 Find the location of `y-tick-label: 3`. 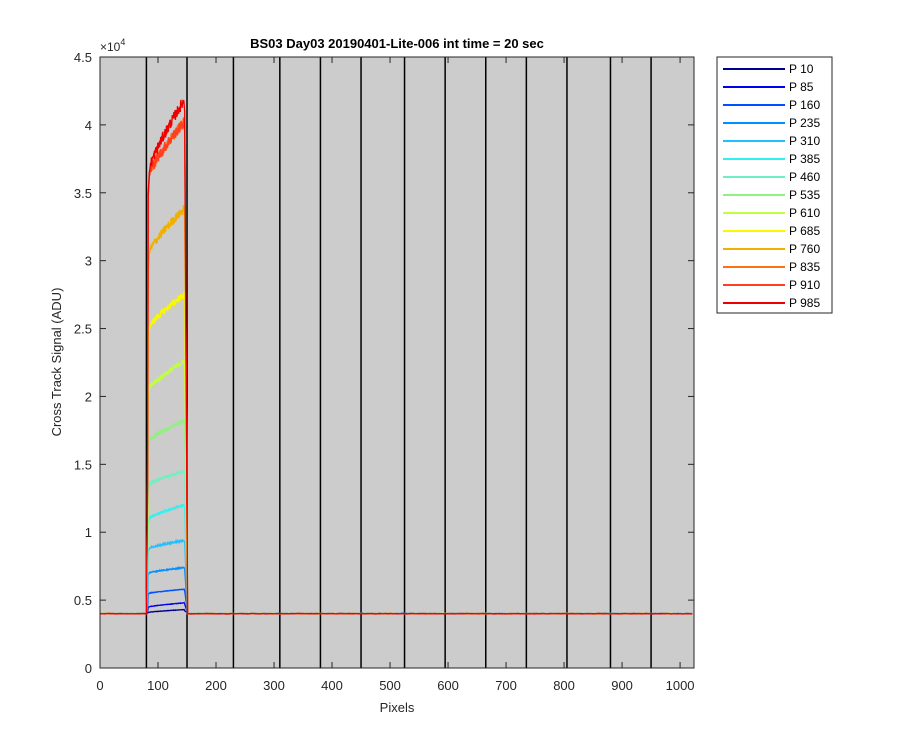

y-tick-label: 3 is located at coordinates (88, 261).